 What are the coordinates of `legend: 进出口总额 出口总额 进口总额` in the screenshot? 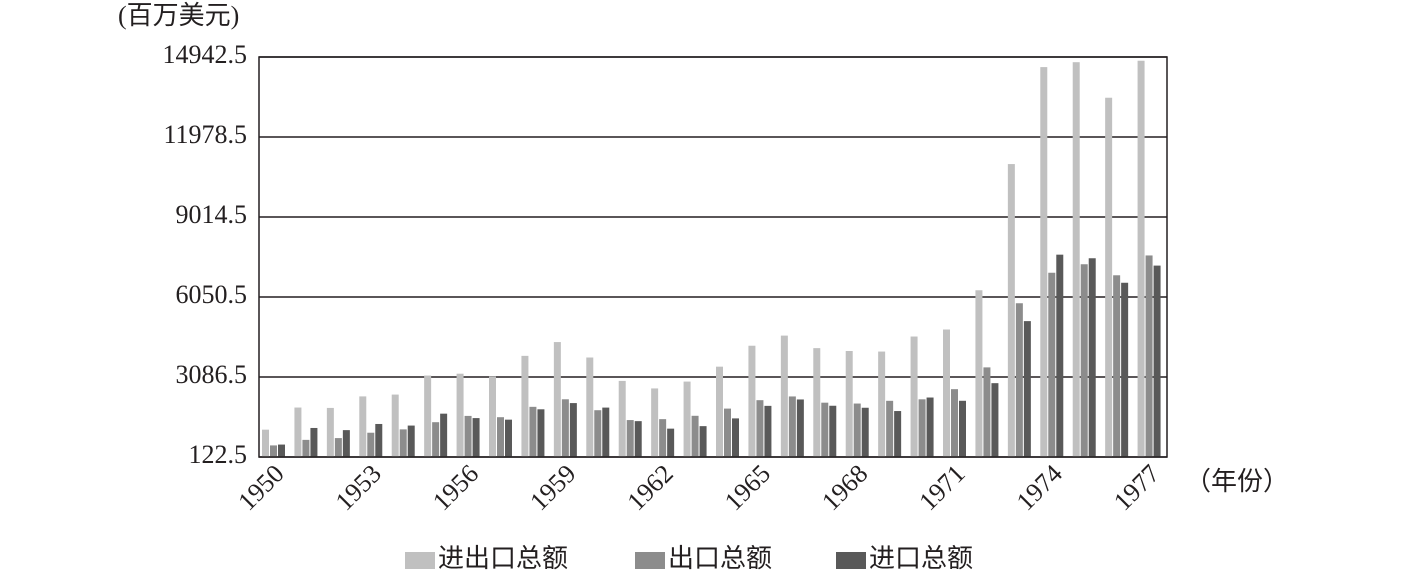 It's located at (689, 558).